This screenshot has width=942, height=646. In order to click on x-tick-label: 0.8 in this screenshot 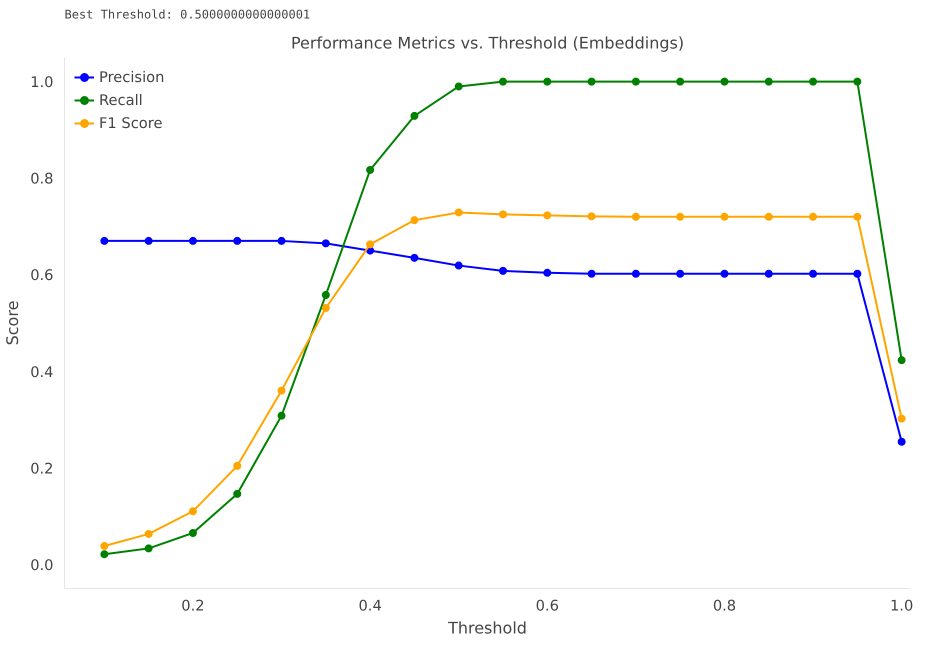, I will do `click(724, 606)`.